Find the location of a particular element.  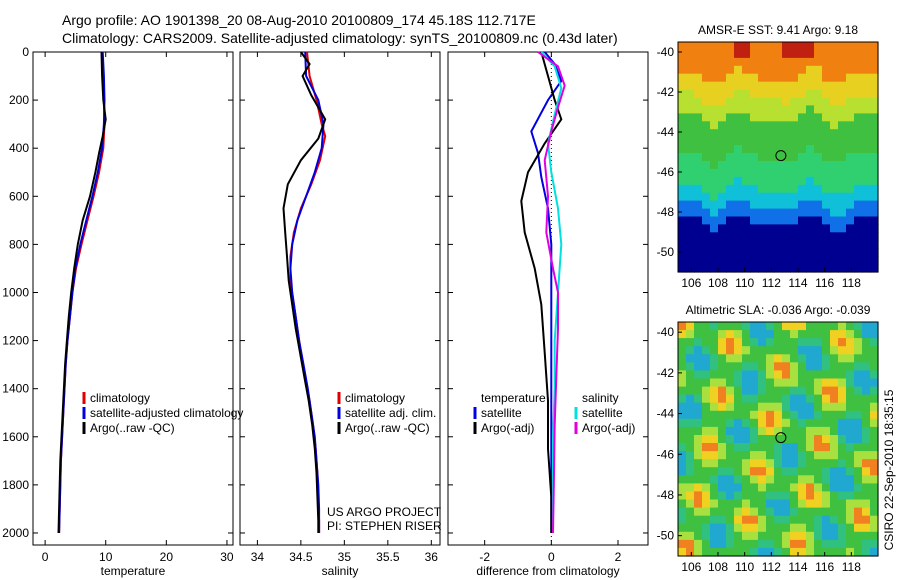

x-tick-label: 2 is located at coordinates (618, 557).